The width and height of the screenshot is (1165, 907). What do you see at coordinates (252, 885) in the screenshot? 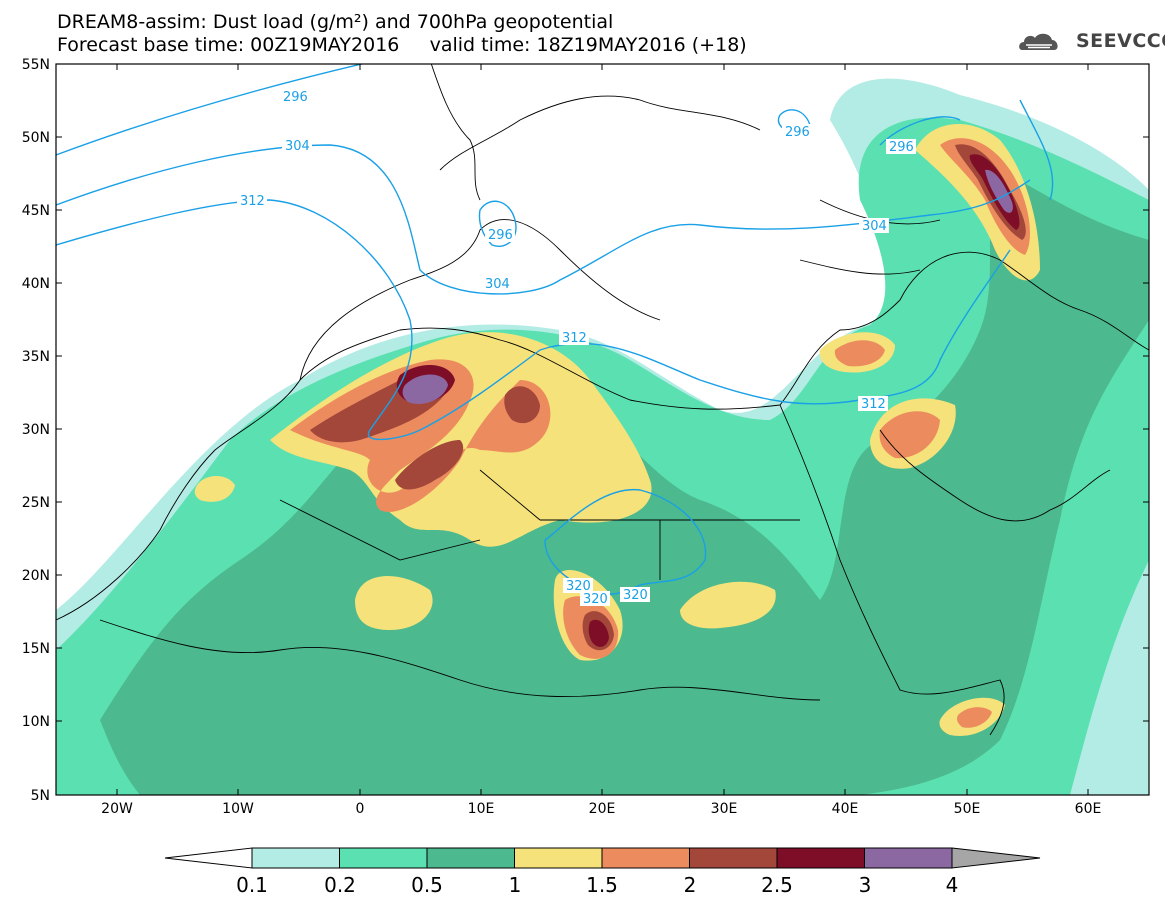
I see `colorbar-label: 0.1` at bounding box center [252, 885].